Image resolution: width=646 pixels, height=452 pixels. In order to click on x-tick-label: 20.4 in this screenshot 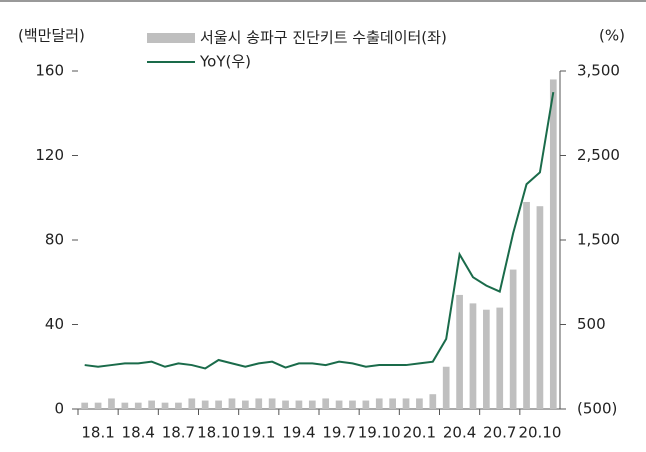, I will do `click(459, 433)`.